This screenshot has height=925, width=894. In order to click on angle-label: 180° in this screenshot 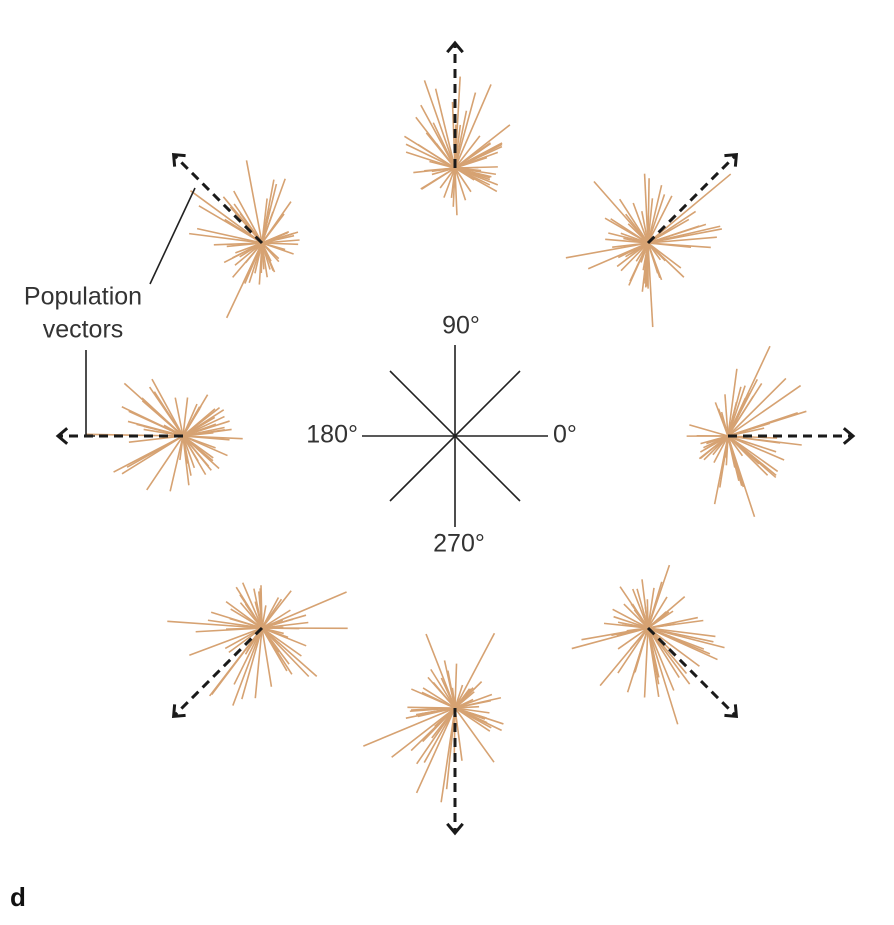, I will do `click(332, 435)`.